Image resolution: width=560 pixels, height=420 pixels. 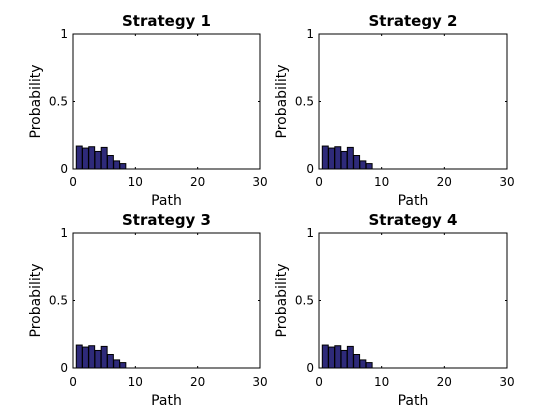 I want to click on subplot-title: Strategy 4, so click(x=412, y=220).